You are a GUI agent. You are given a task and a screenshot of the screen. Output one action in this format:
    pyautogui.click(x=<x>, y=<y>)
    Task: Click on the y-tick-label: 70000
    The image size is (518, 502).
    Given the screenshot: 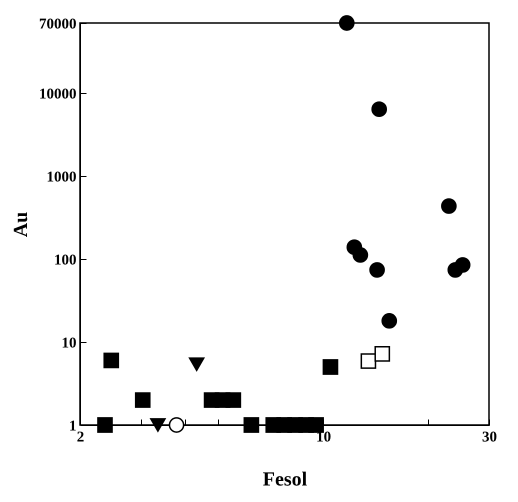 What is the action you would take?
    pyautogui.click(x=57, y=24)
    